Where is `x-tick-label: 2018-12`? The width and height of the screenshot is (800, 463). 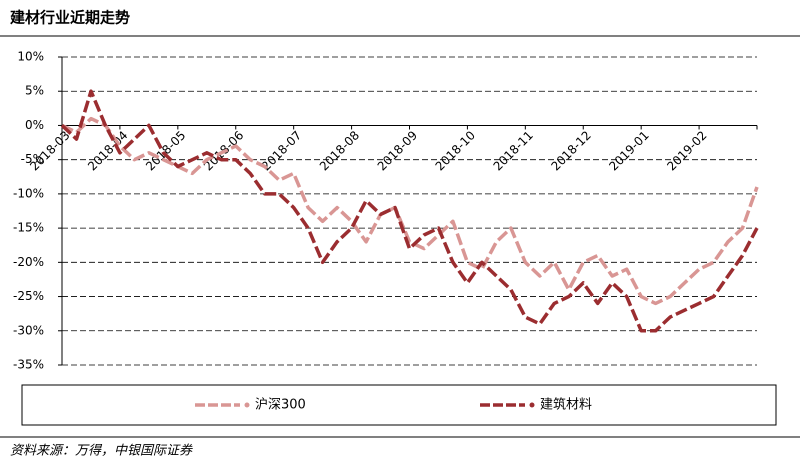 x-tick-label: 2018-12 is located at coordinates (570, 150).